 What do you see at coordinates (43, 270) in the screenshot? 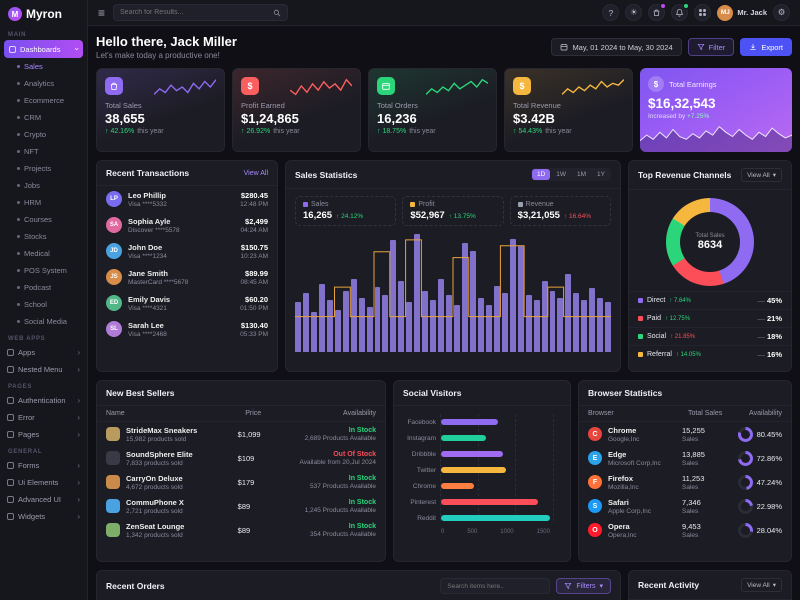
I see `sidebar-item-pos-system: POS System` at bounding box center [43, 270].